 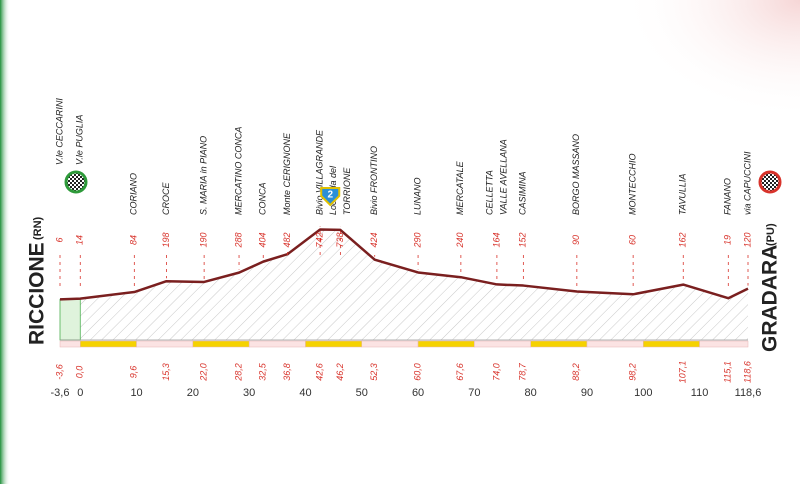 What do you see at coordinates (38, 228) in the screenshot?
I see `start-province: (RN)` at bounding box center [38, 228].